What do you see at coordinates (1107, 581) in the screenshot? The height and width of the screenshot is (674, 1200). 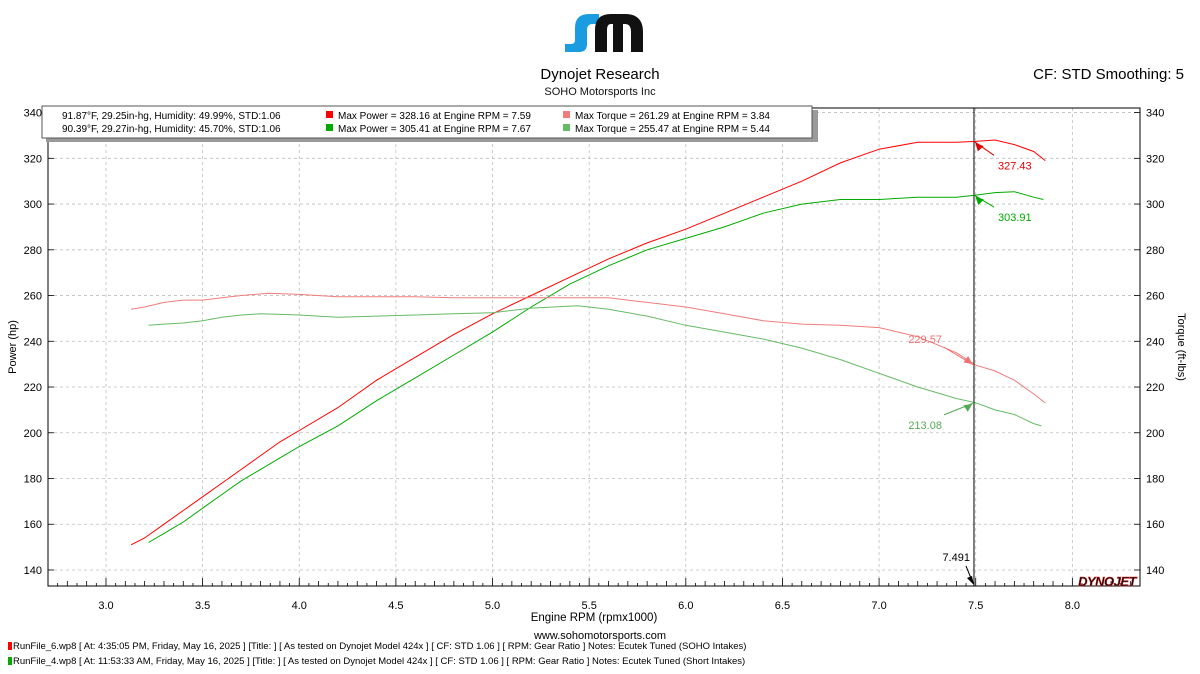 I see `dynojet-watermark: DYNOJET` at bounding box center [1107, 581].